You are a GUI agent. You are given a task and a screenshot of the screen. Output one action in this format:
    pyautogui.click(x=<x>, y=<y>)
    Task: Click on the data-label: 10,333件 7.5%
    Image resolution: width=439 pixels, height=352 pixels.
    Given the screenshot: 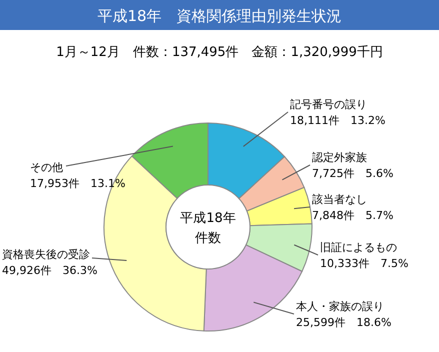 What is the action you would take?
    pyautogui.click(x=364, y=263)
    